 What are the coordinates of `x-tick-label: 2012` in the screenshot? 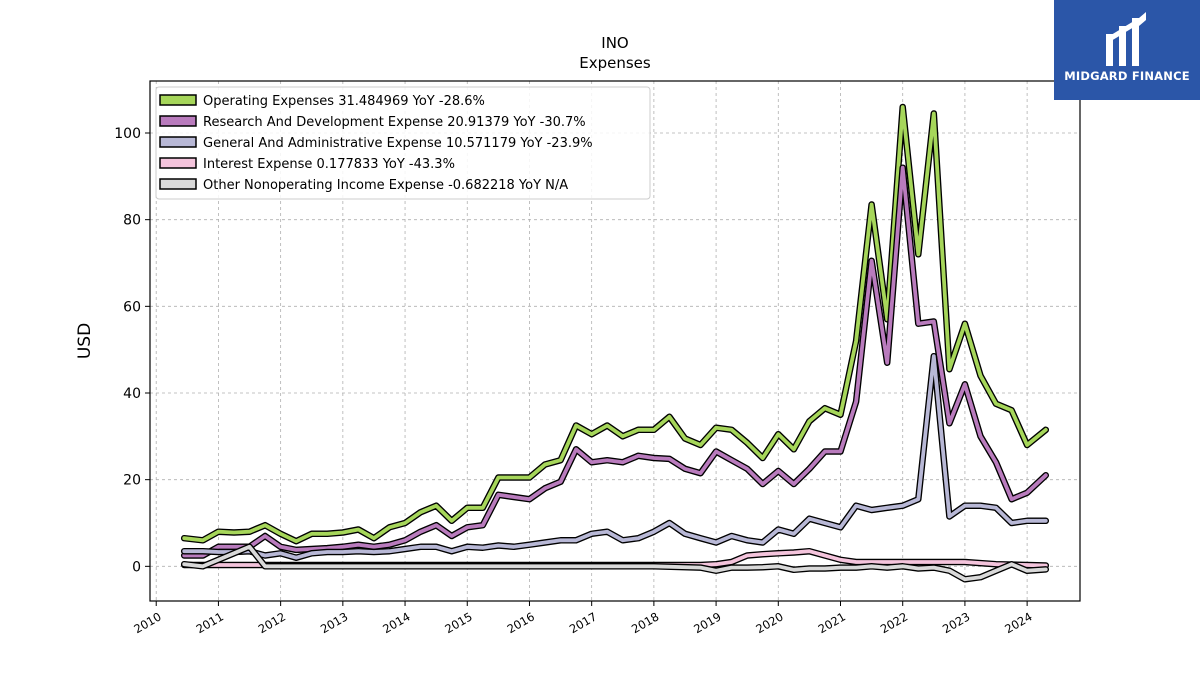 It's located at (272, 622).